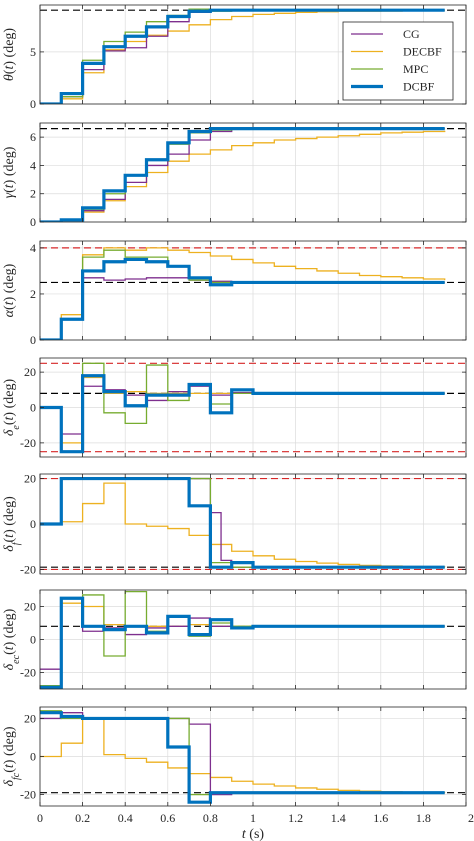 The height and width of the screenshot is (841, 474). I want to click on x-tick-label: 1, so click(253, 818).